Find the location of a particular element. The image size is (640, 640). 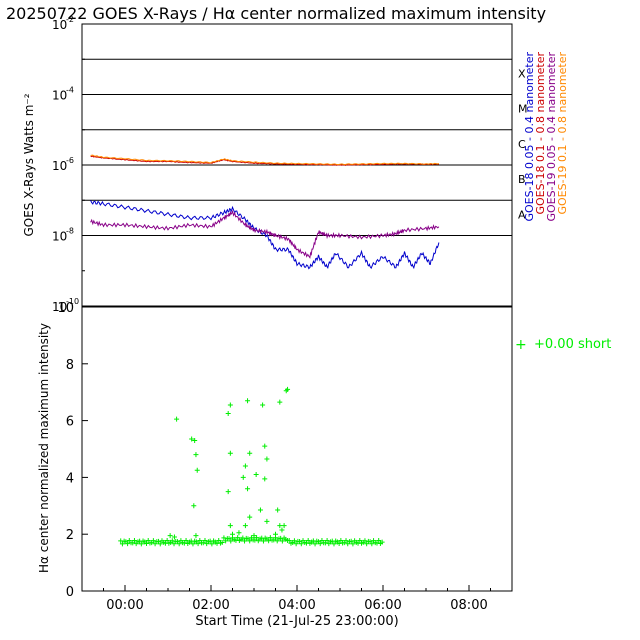

xray-y-axis-label: GOES X-Rays Watts m⁻² is located at coordinates (29, 164).